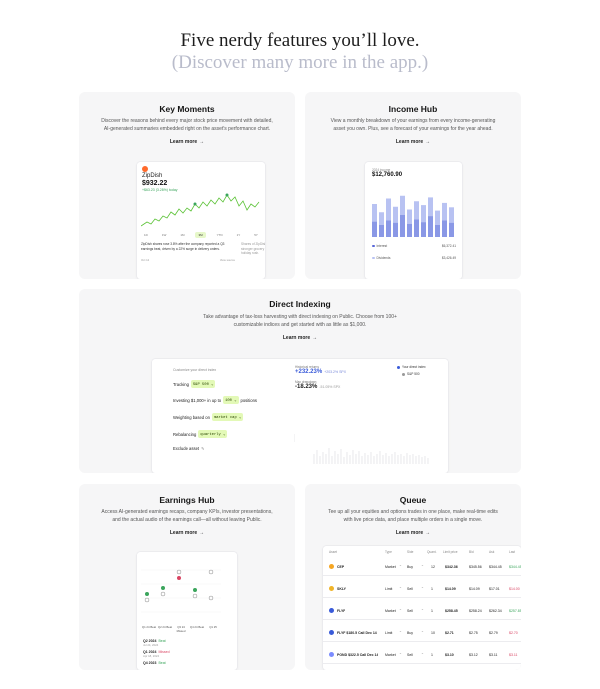 This screenshot has width=600, height=689. Describe the element at coordinates (187, 533) in the screenshot. I see `earnings-hub-learn-more: Learn more →` at that location.